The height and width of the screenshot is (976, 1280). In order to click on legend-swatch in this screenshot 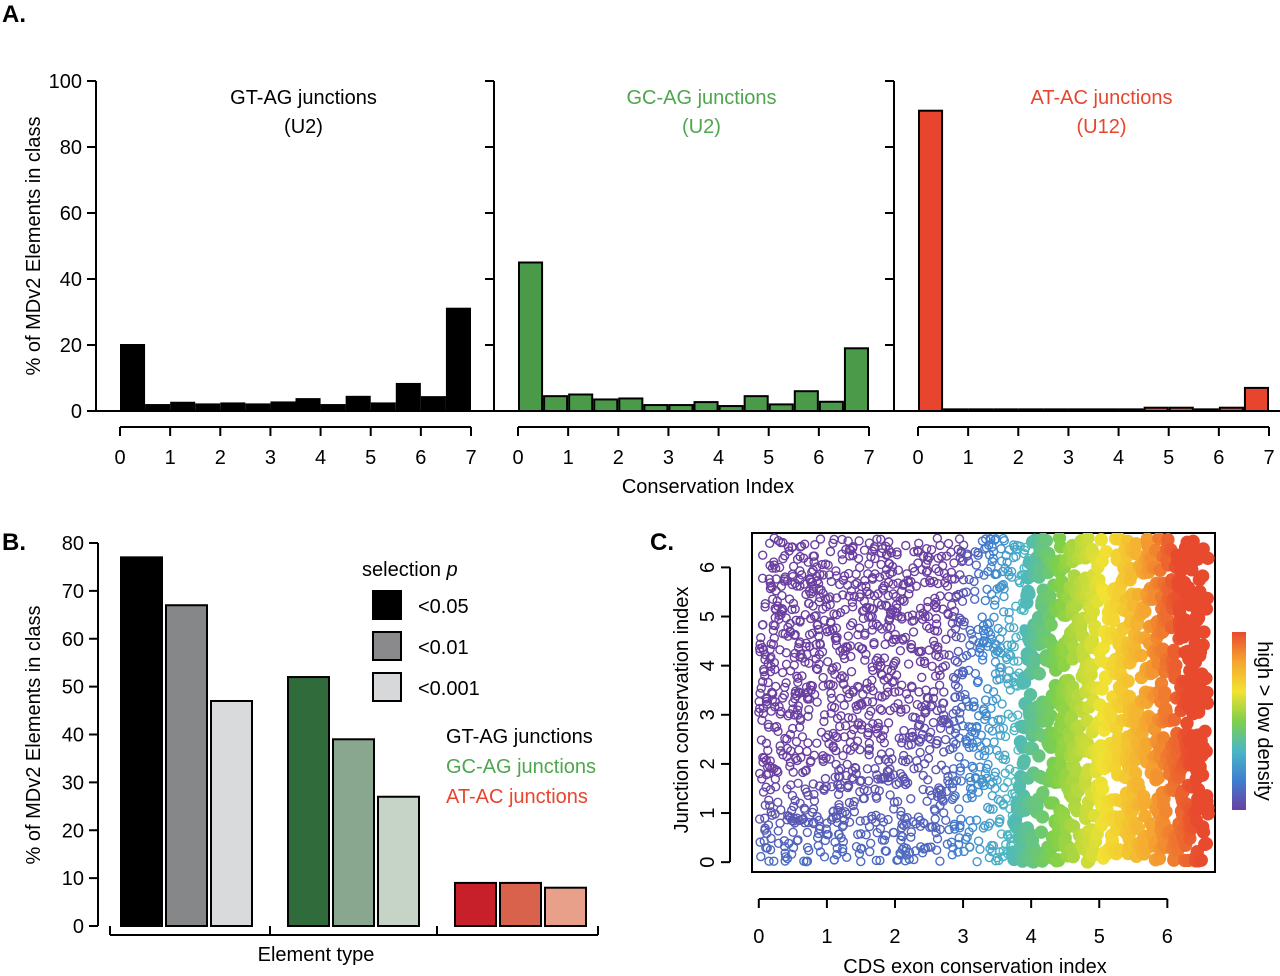, I will do `click(387, 646)`.